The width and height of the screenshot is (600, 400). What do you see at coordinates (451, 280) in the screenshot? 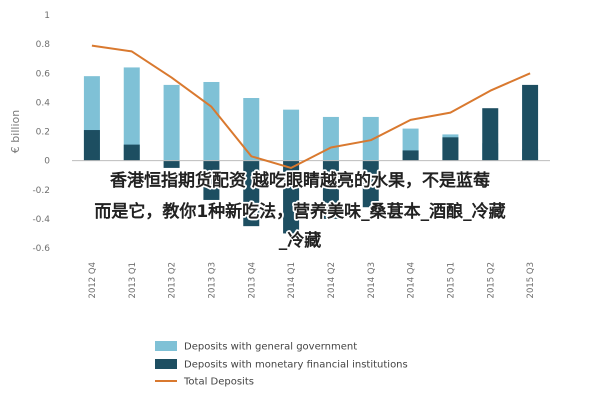
I see `x-tick-label: 2015 Q1` at bounding box center [451, 280].